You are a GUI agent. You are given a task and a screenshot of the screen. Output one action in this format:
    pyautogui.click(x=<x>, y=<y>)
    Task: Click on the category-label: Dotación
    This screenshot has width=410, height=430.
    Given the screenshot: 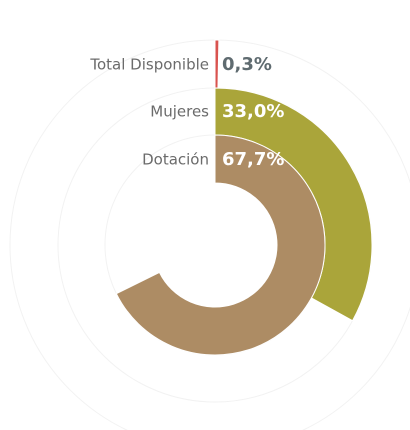 What is the action you would take?
    pyautogui.click(x=175, y=160)
    